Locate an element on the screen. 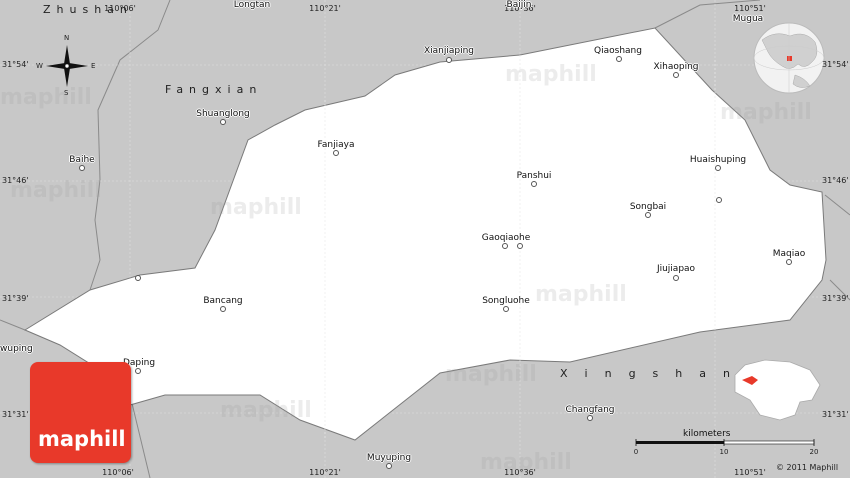 This screenshot has height=478, width=850. lat-label-left: 31°46' is located at coordinates (15, 180).